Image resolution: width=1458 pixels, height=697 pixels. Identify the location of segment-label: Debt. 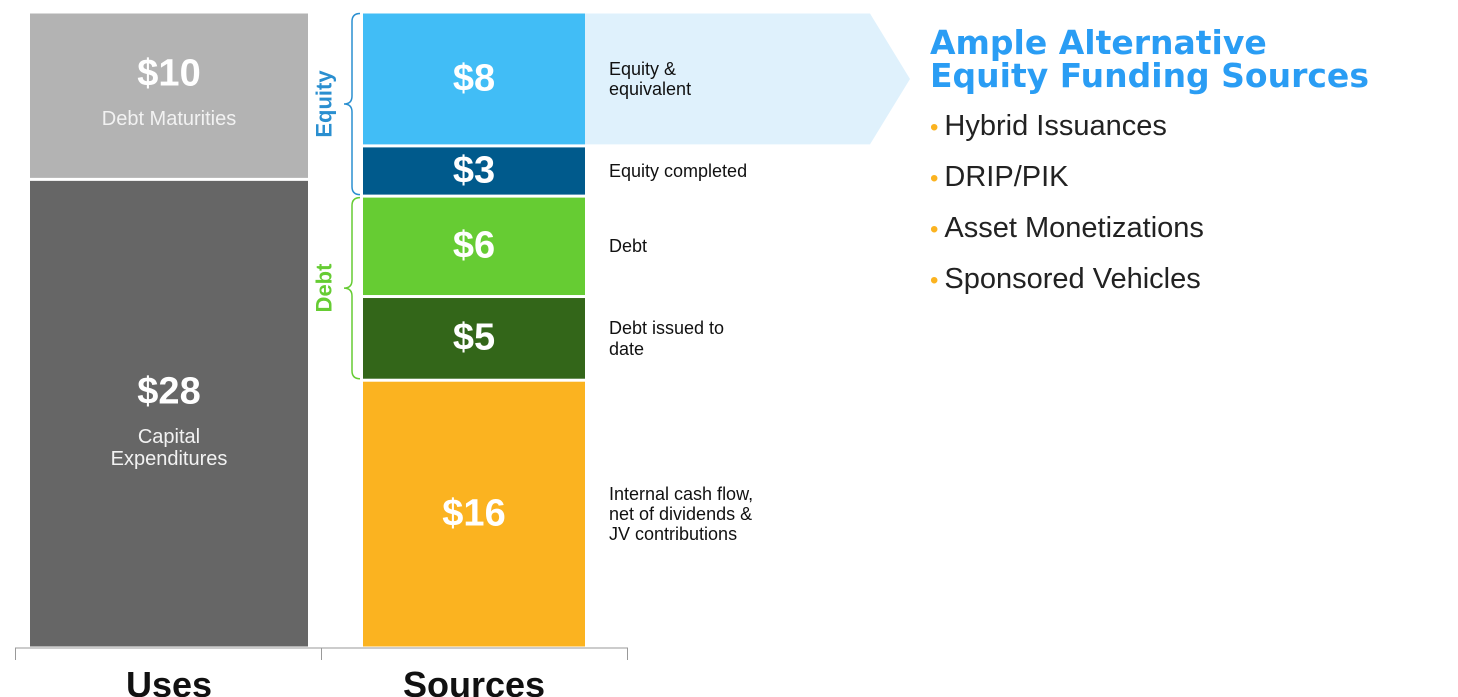
(628, 246).